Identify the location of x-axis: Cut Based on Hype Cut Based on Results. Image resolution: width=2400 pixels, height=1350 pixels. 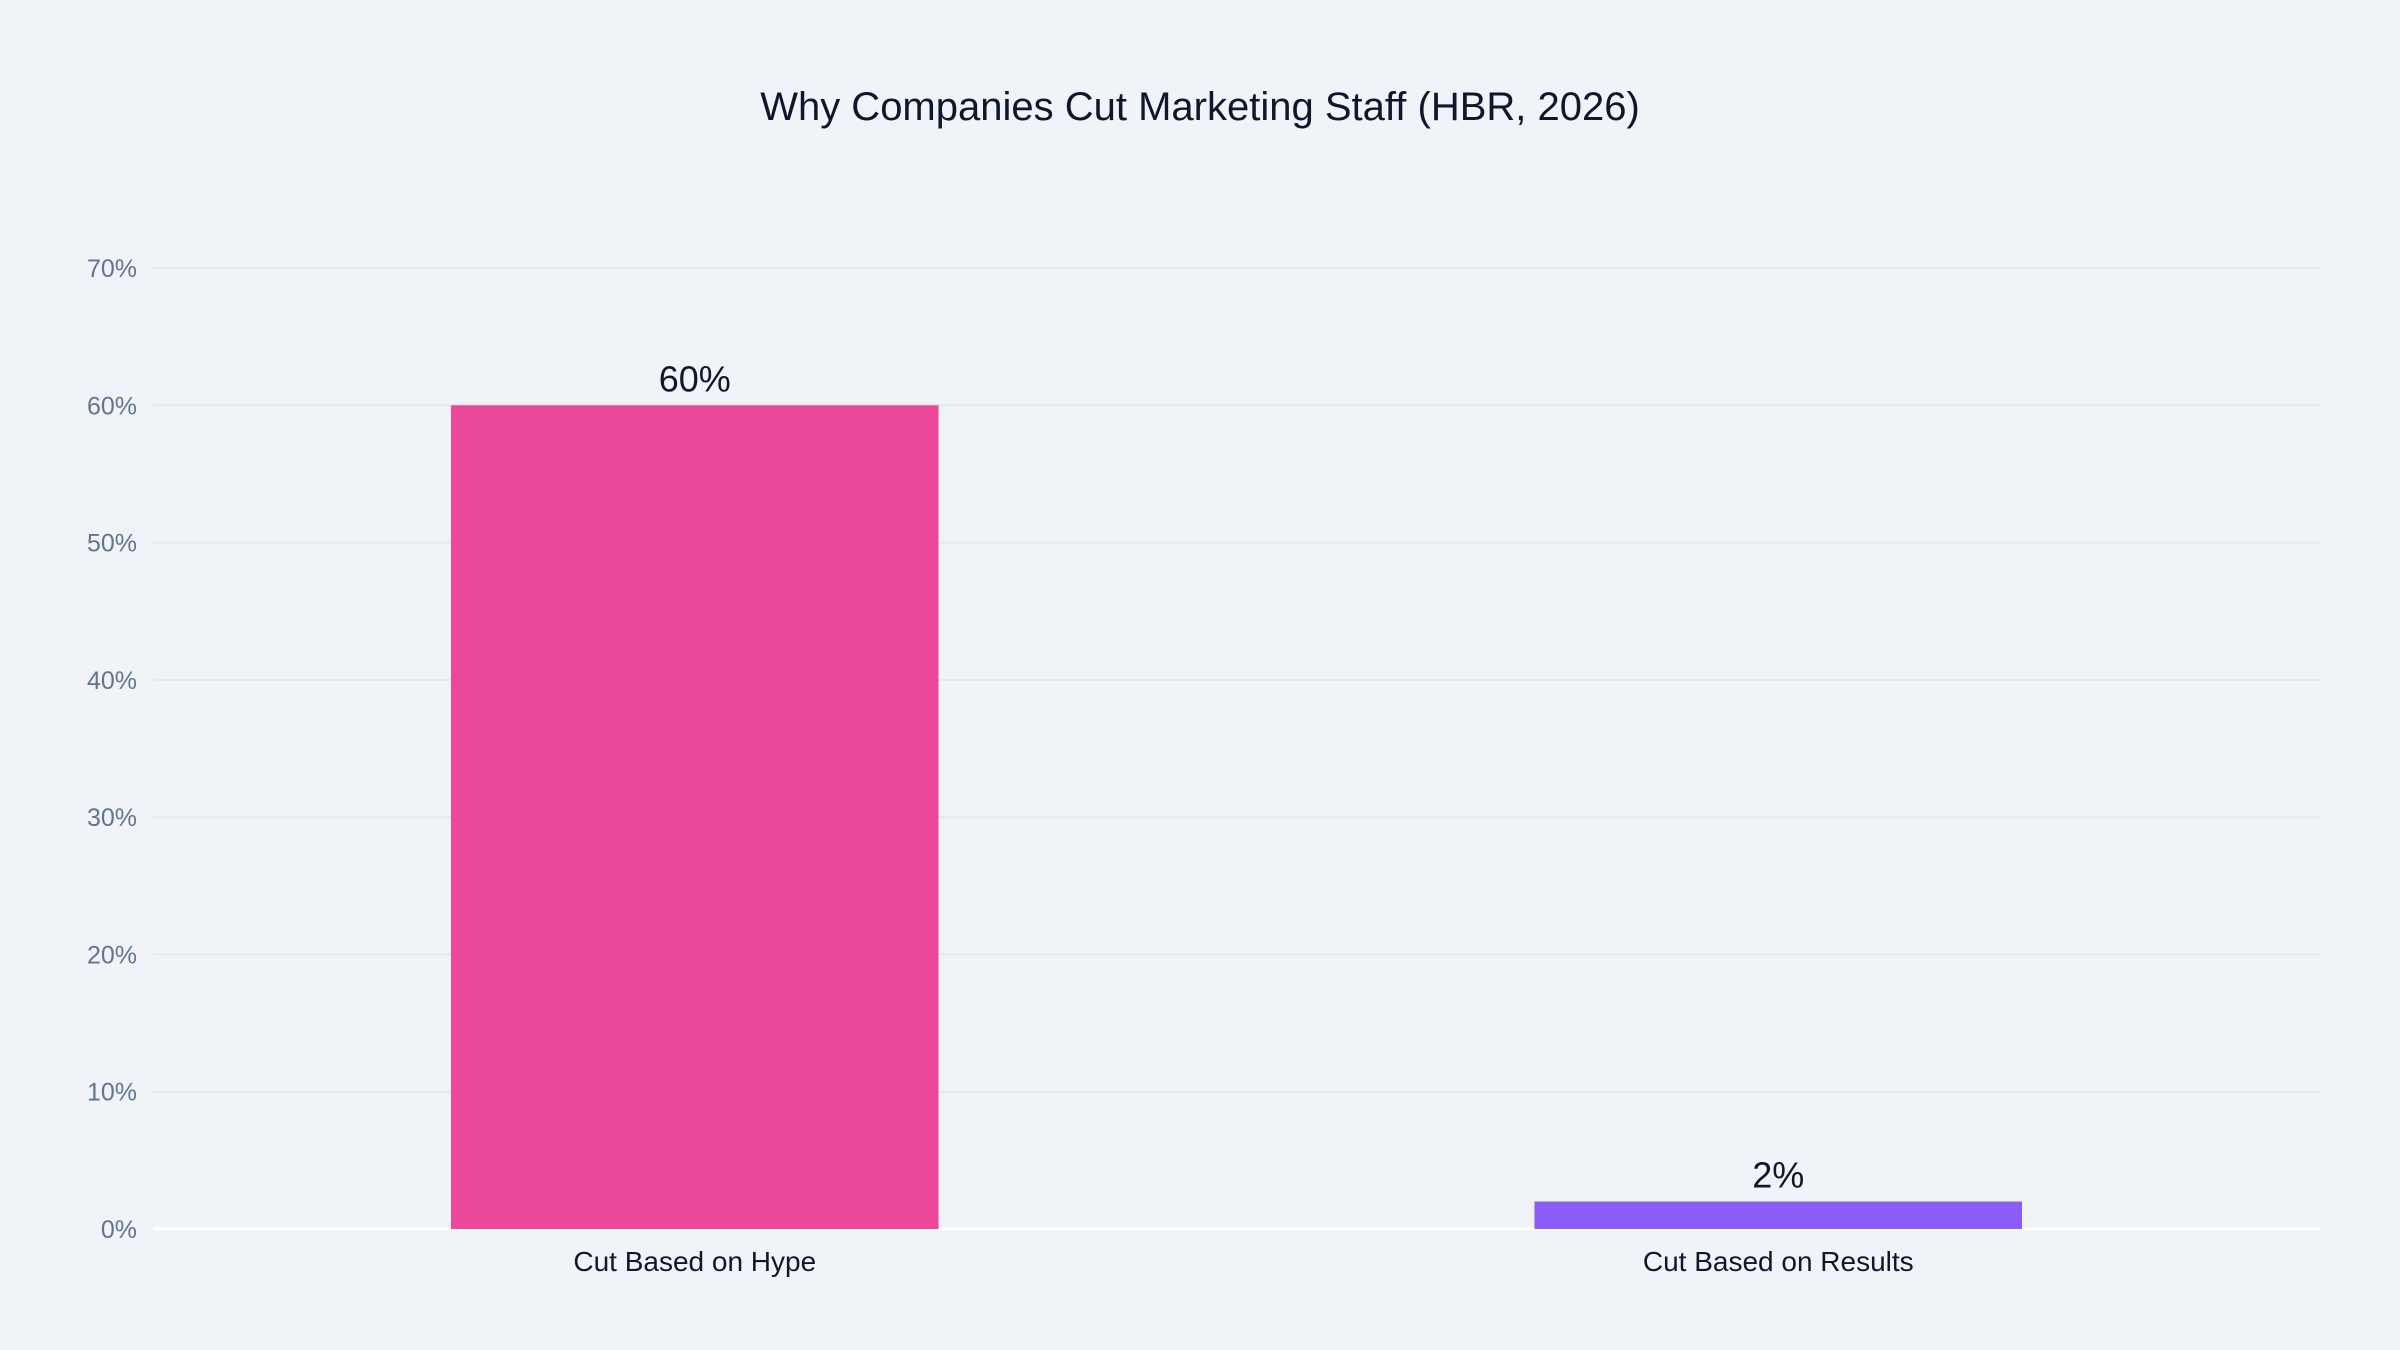
(1243, 1261).